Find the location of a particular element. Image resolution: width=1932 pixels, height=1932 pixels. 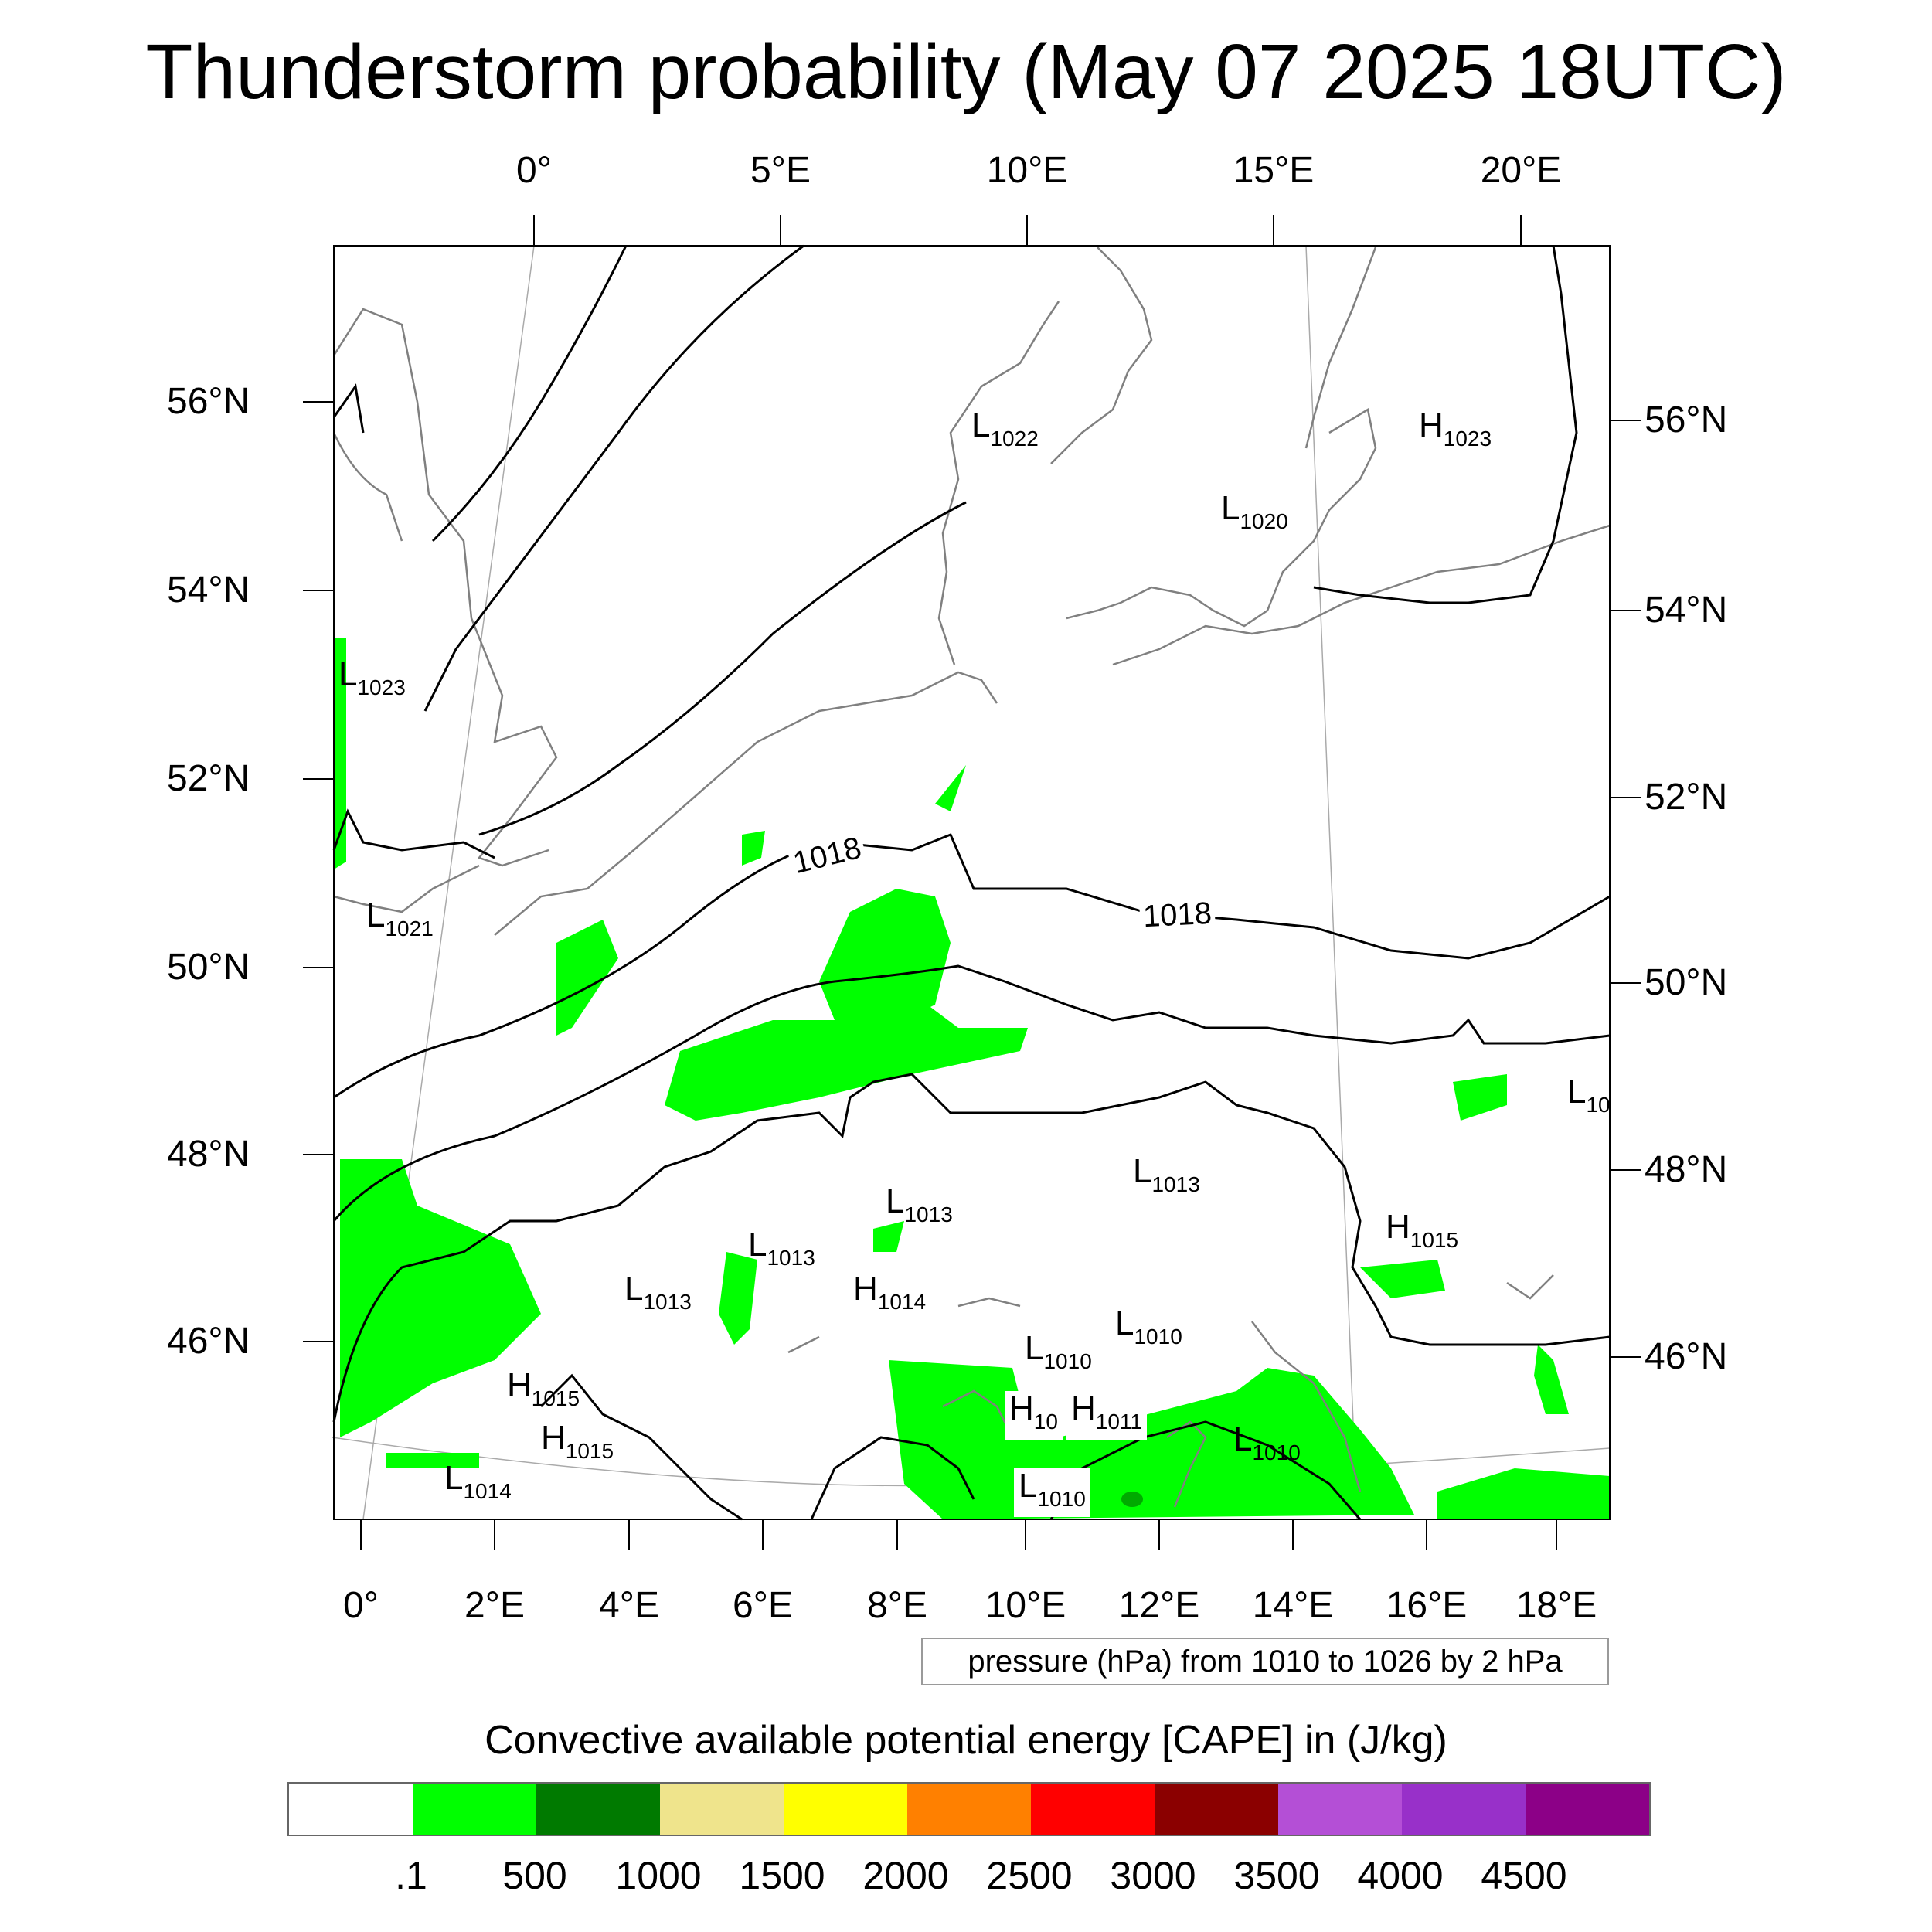

pressure-system-high: H1014 is located at coordinates (890, 1292).